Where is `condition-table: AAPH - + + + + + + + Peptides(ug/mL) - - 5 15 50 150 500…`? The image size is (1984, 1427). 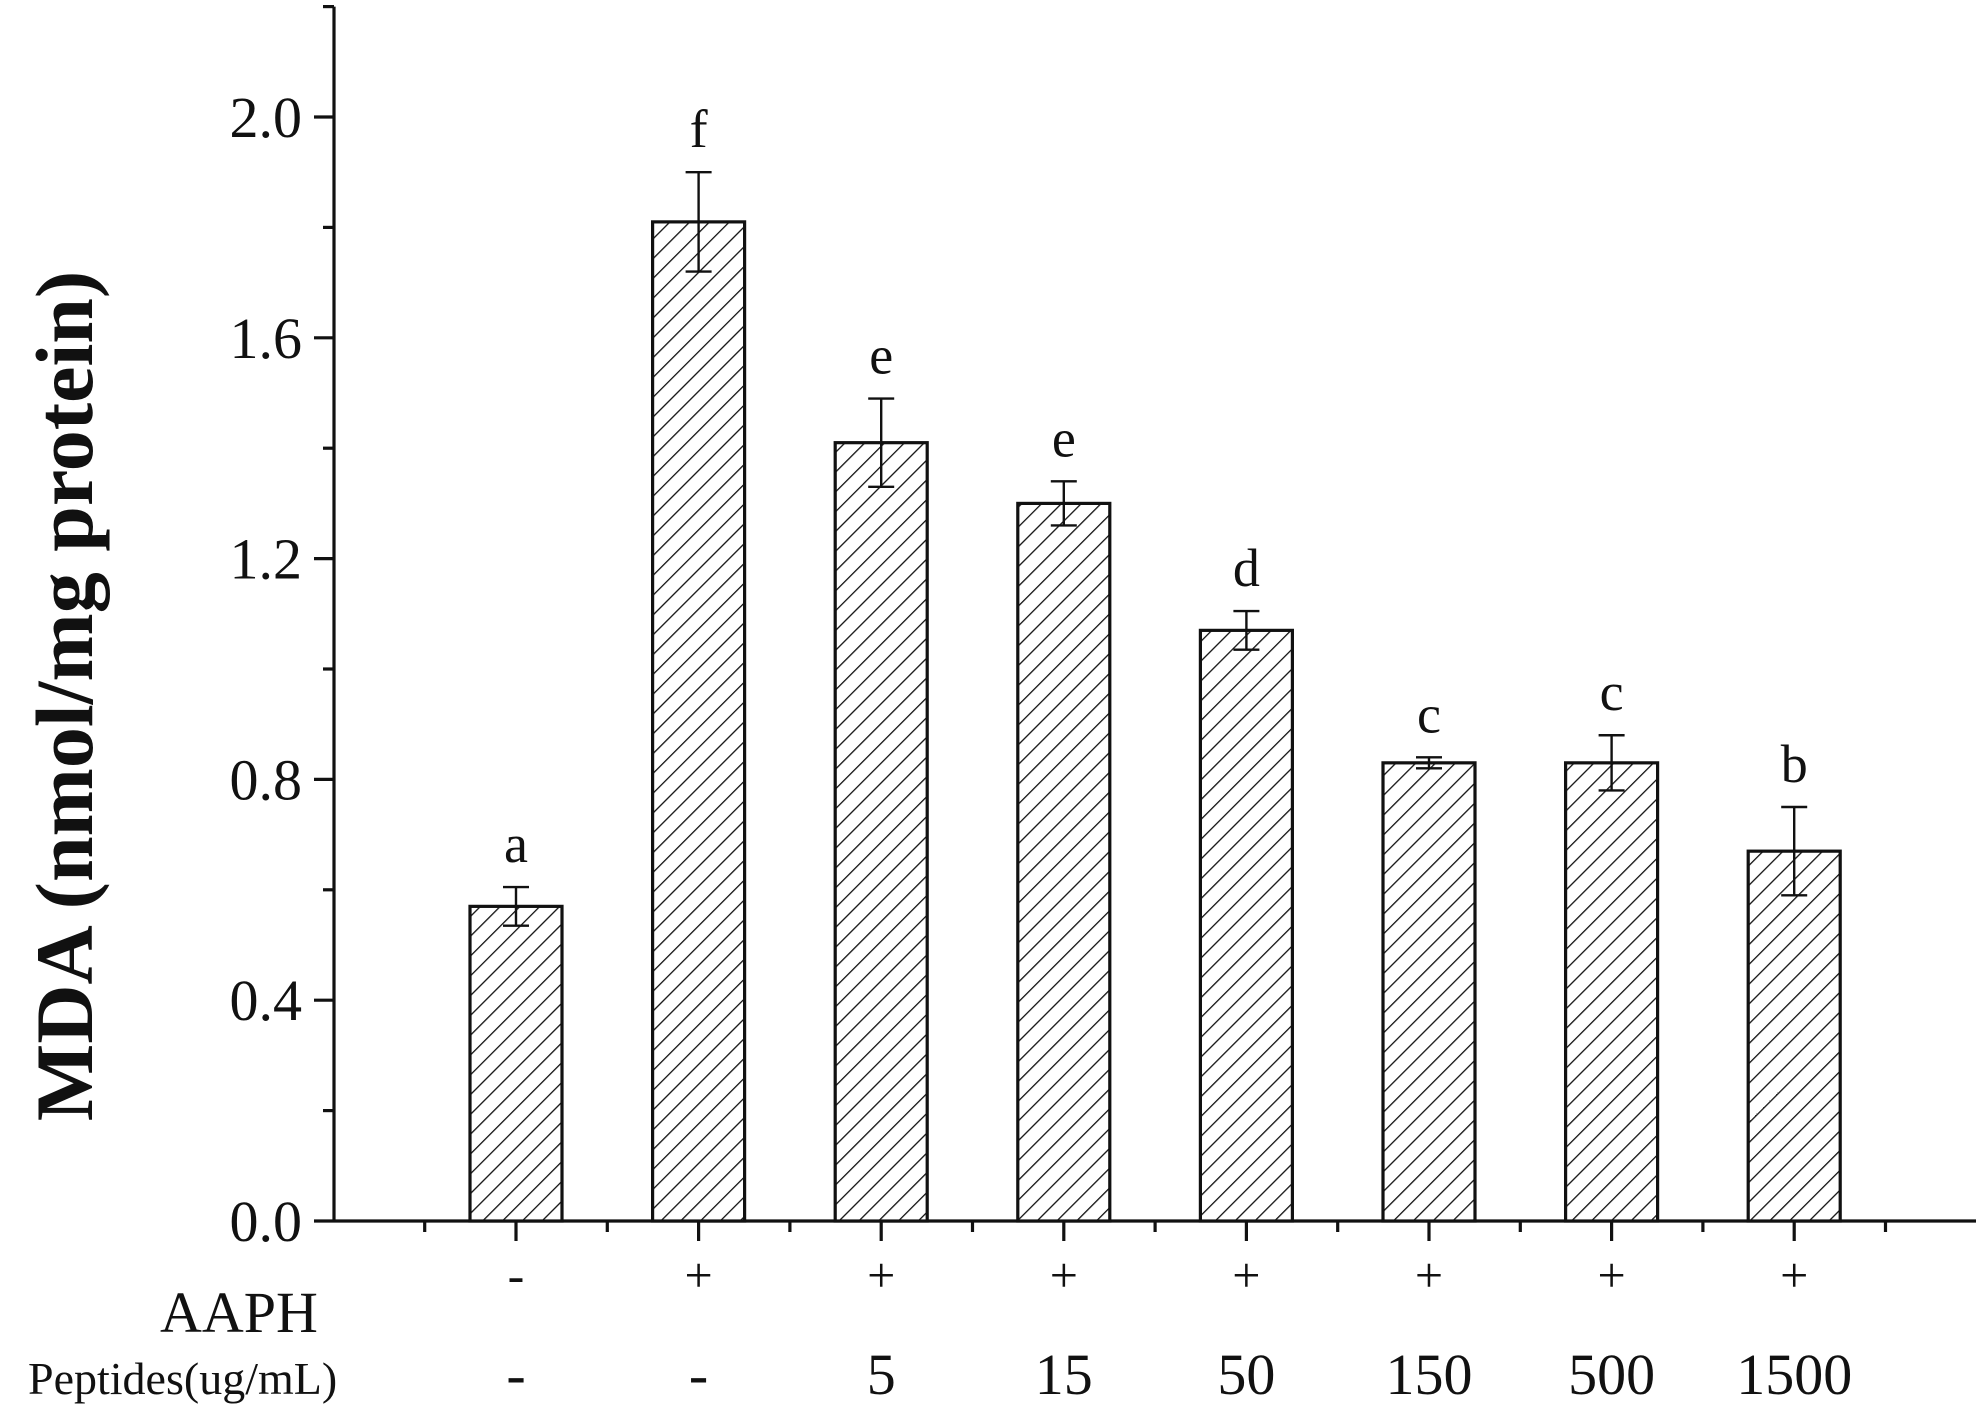
condition-table: AAPH - + + + + + + + Peptides(ug/mL) - - 5 15 50 150 500… is located at coordinates (940, 1327).